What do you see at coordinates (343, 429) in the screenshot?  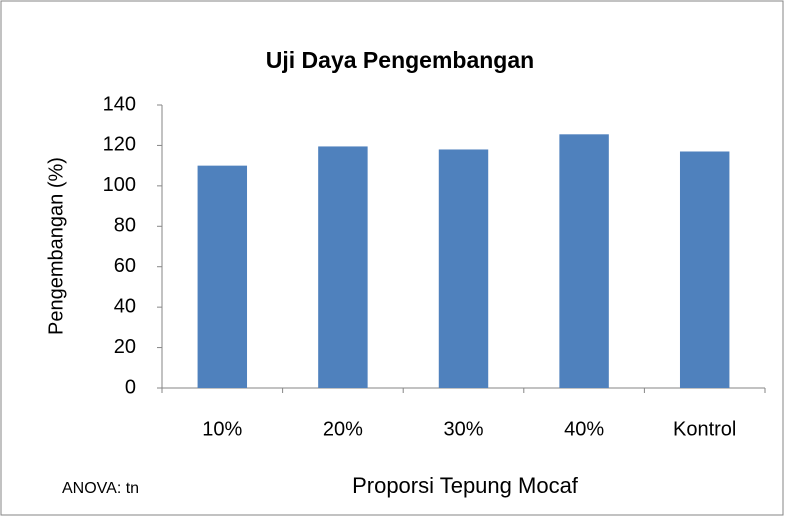 I see `x-tick-label: 20%` at bounding box center [343, 429].